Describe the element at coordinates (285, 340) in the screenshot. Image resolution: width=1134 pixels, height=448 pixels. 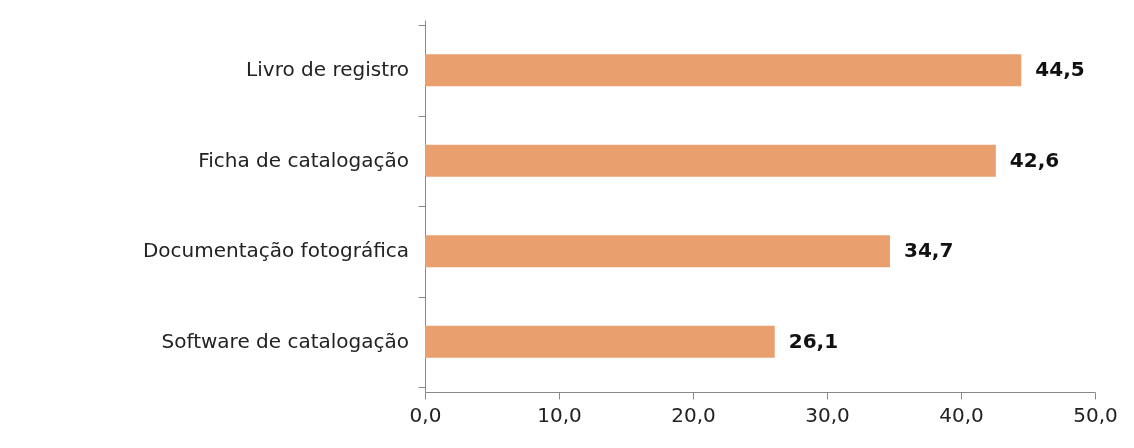
I see `y-tick-label: Software de catalogação` at that location.